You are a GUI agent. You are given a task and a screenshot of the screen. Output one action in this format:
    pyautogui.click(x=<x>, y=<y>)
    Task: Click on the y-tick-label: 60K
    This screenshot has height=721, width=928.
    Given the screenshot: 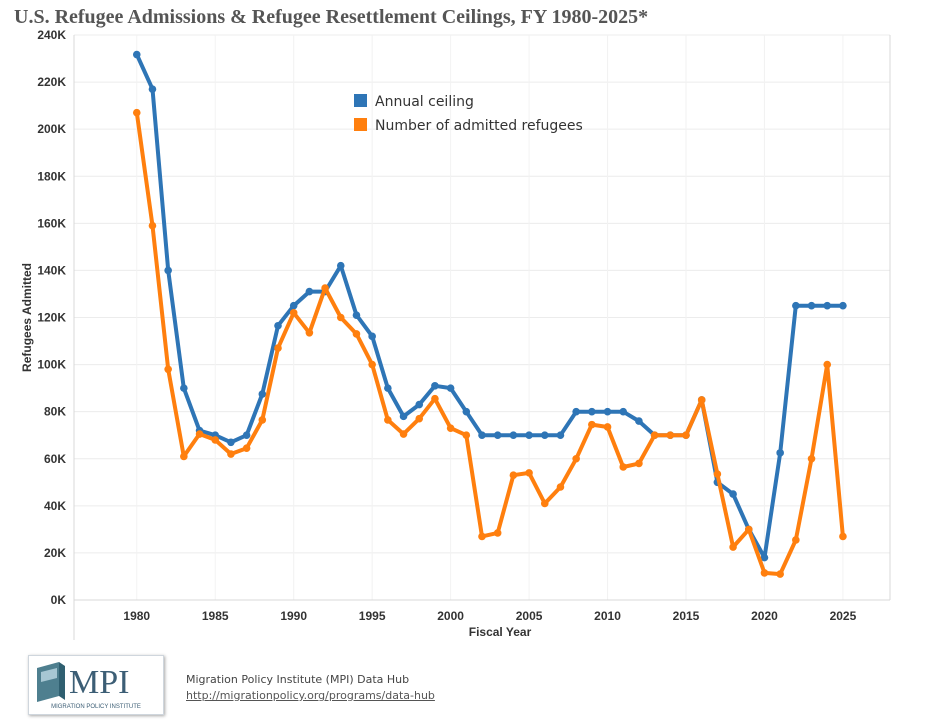 What is the action you would take?
    pyautogui.click(x=55, y=459)
    